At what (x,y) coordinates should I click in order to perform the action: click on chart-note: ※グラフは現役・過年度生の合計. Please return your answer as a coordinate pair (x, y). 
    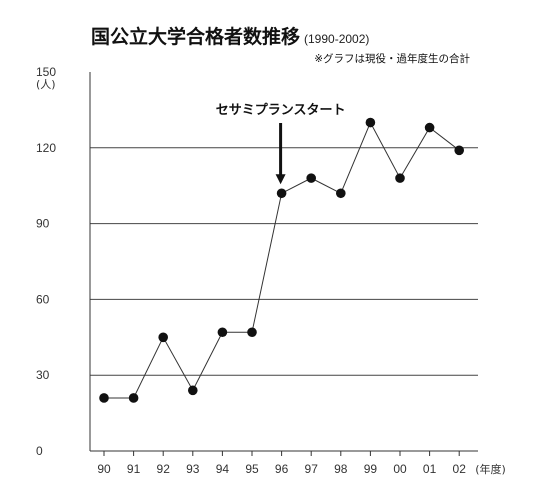
    Looking at the image, I should click on (392, 59).